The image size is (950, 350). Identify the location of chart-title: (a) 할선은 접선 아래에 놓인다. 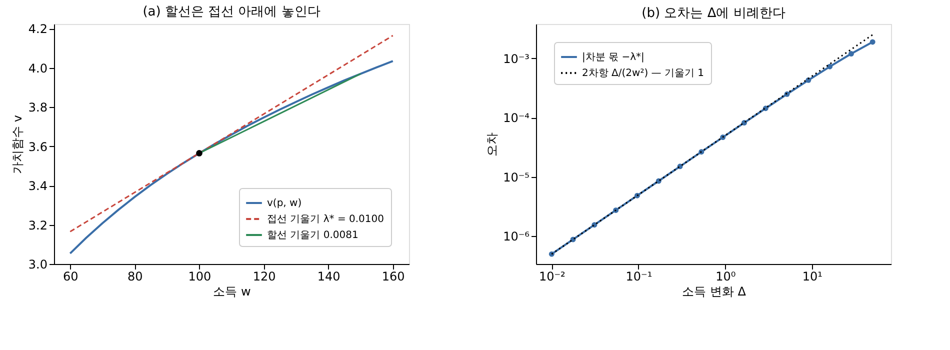
(231, 12).